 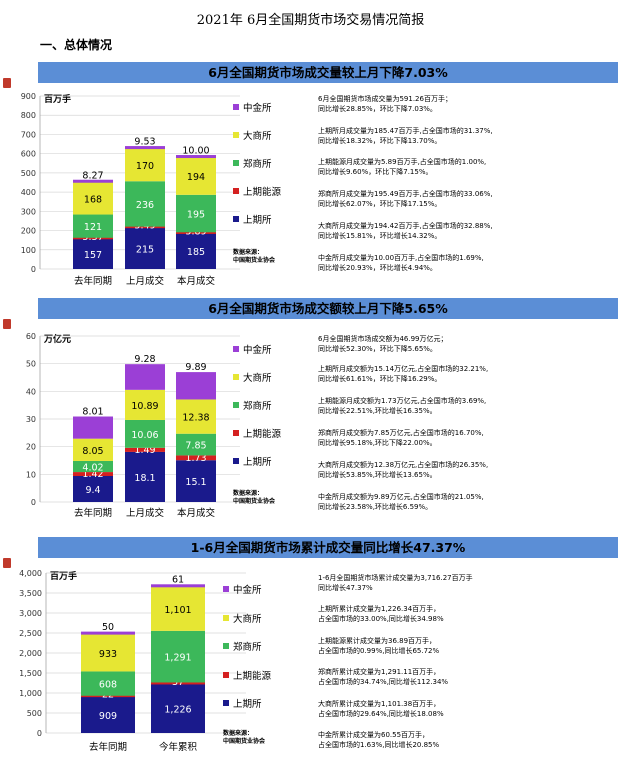 What do you see at coordinates (30, 613) in the screenshot?
I see `y-tick-label: 3,000` at bounding box center [30, 613].